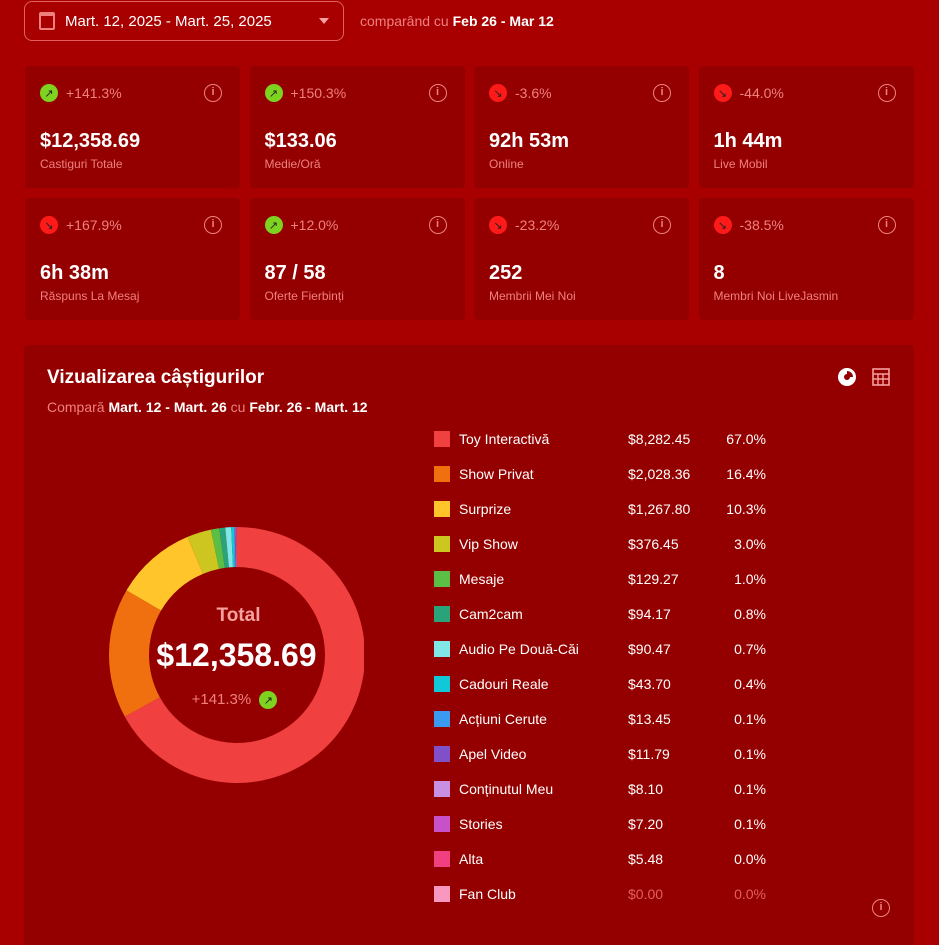  What do you see at coordinates (737, 509) in the screenshot?
I see `legend-percent: 10.3%` at bounding box center [737, 509].